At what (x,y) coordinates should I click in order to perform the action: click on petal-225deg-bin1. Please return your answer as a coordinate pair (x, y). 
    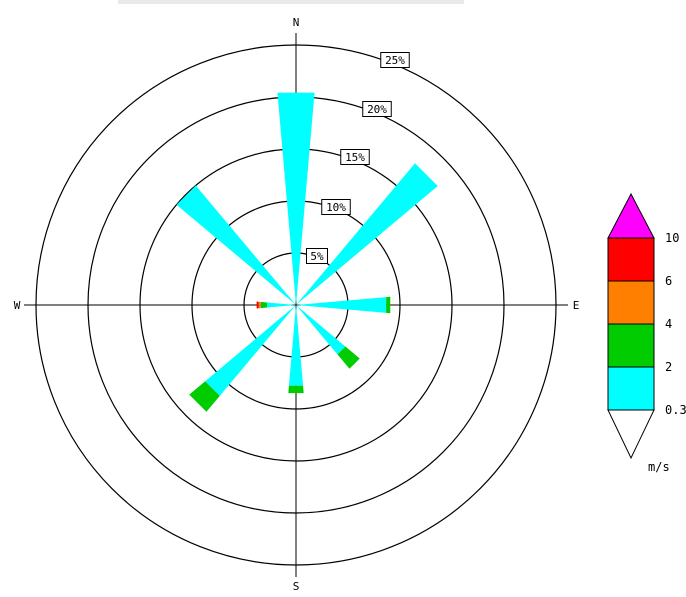
    Looking at the image, I should click on (204, 396).